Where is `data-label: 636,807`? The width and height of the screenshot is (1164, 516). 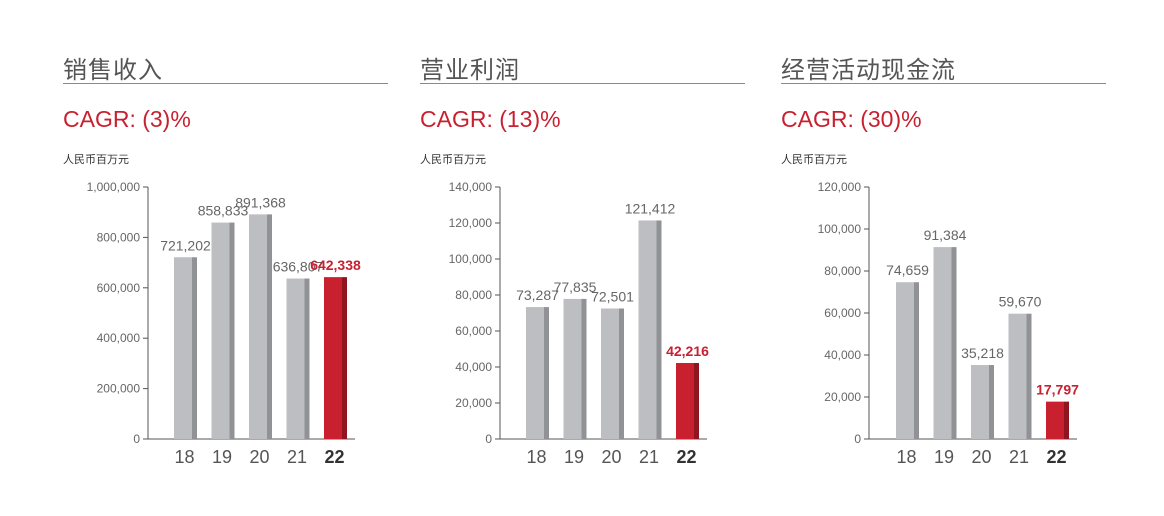 data-label: 636,807 is located at coordinates (298, 267).